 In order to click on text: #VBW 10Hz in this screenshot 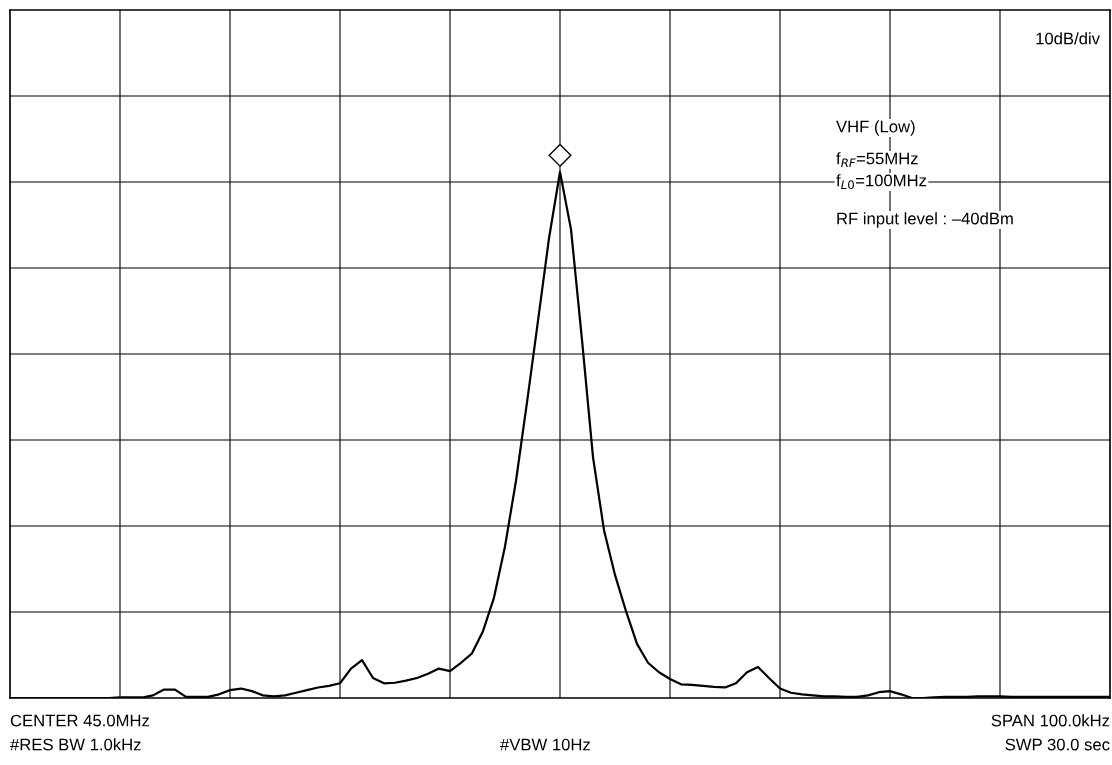, I will do `click(545, 744)`.